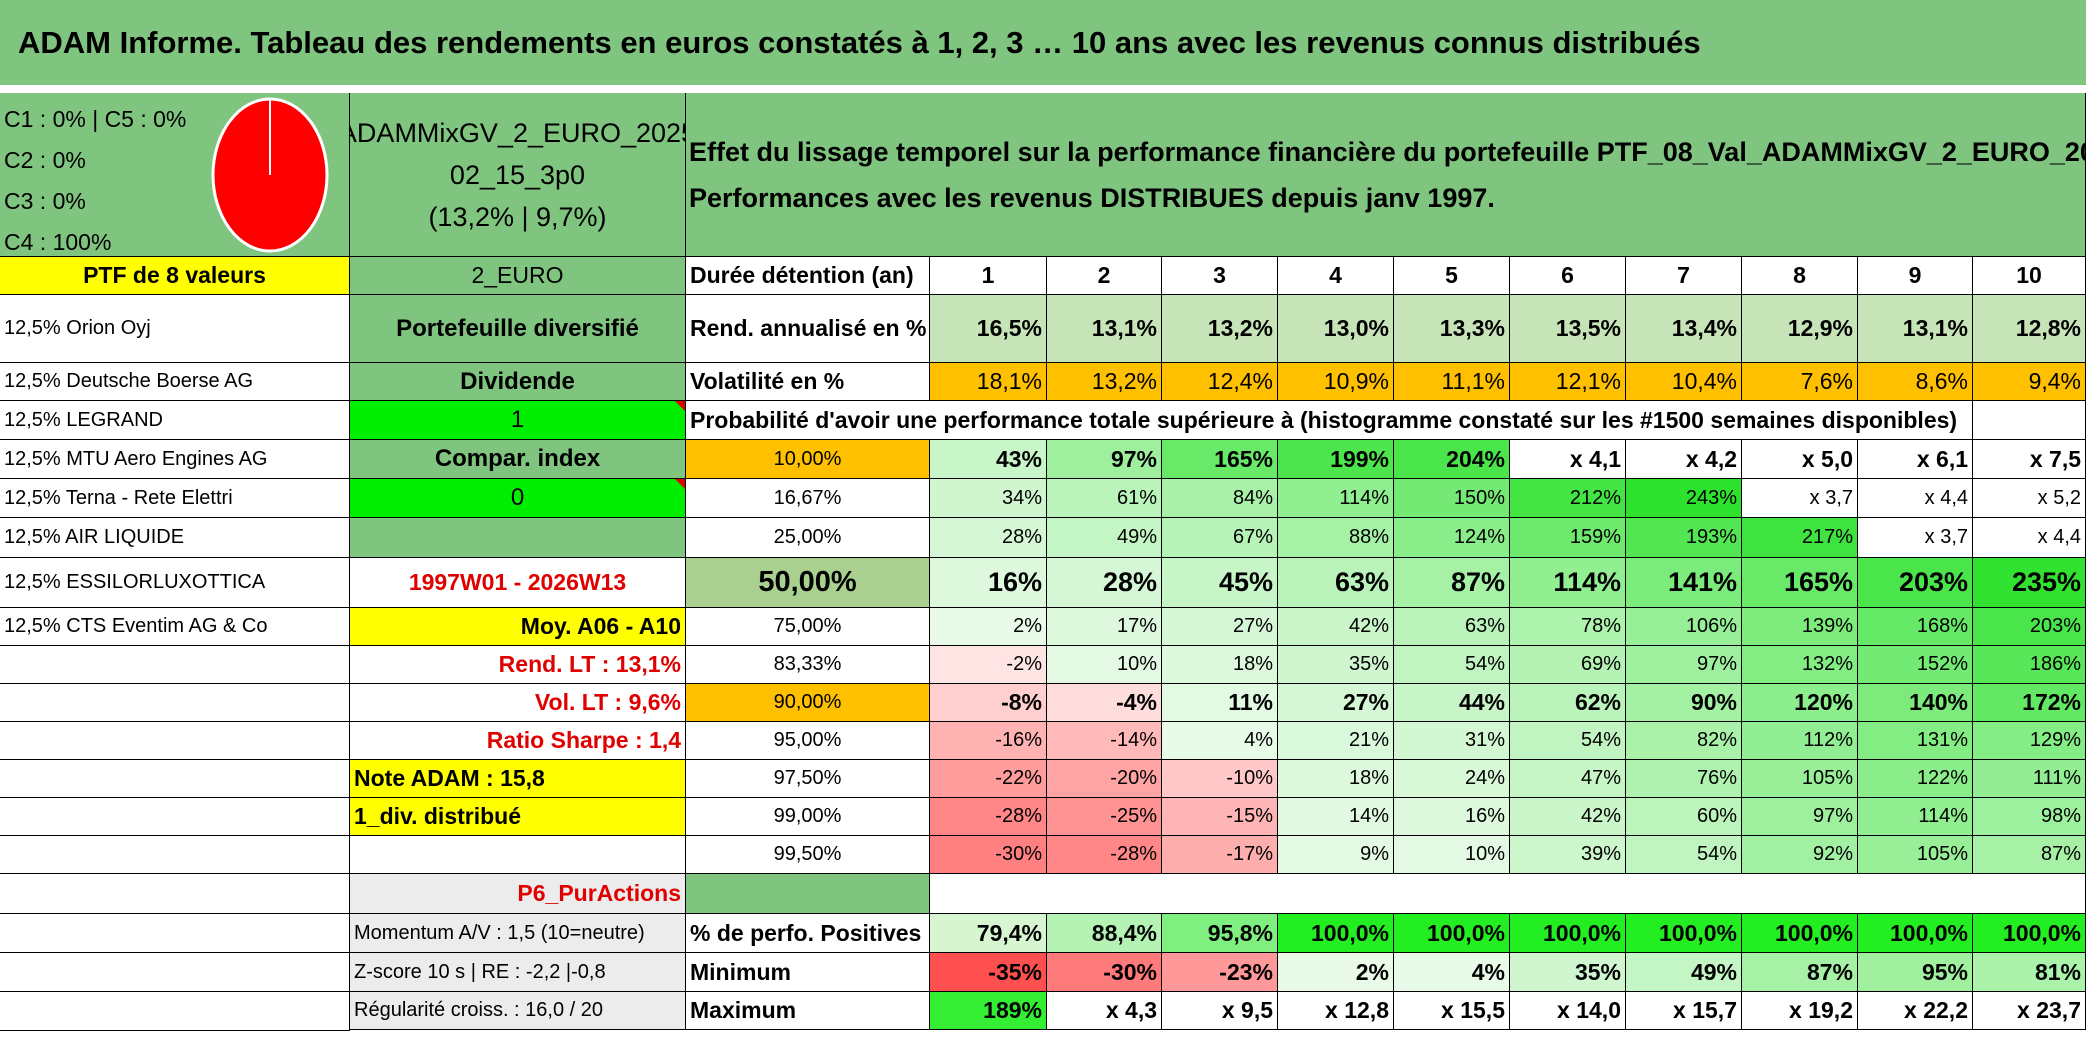 The height and width of the screenshot is (1044, 2086). Describe the element at coordinates (1684, 459) in the screenshot. I see `probability-value: x 4,2` at that location.